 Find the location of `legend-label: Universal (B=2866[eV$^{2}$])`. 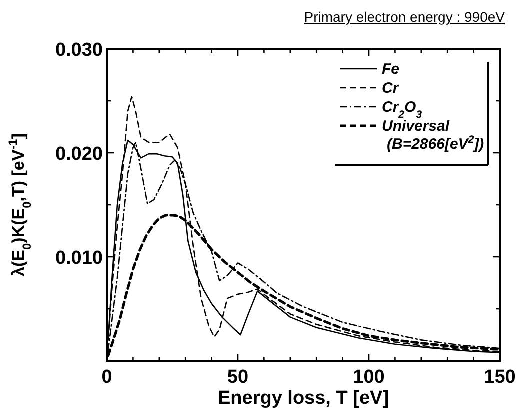

legend-label: Universal (B=2866[eV$^{2}$]) is located at coordinates (433, 135).